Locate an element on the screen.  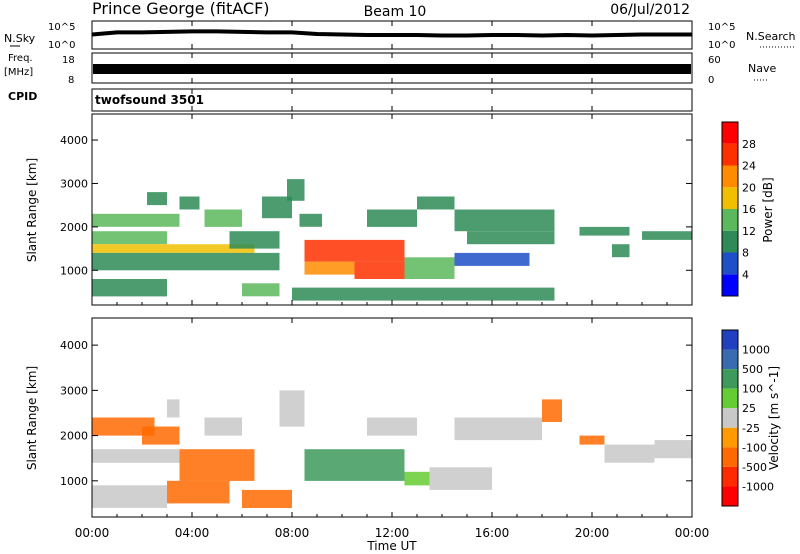
range-tick-label: 4000 is located at coordinates (74, 345).